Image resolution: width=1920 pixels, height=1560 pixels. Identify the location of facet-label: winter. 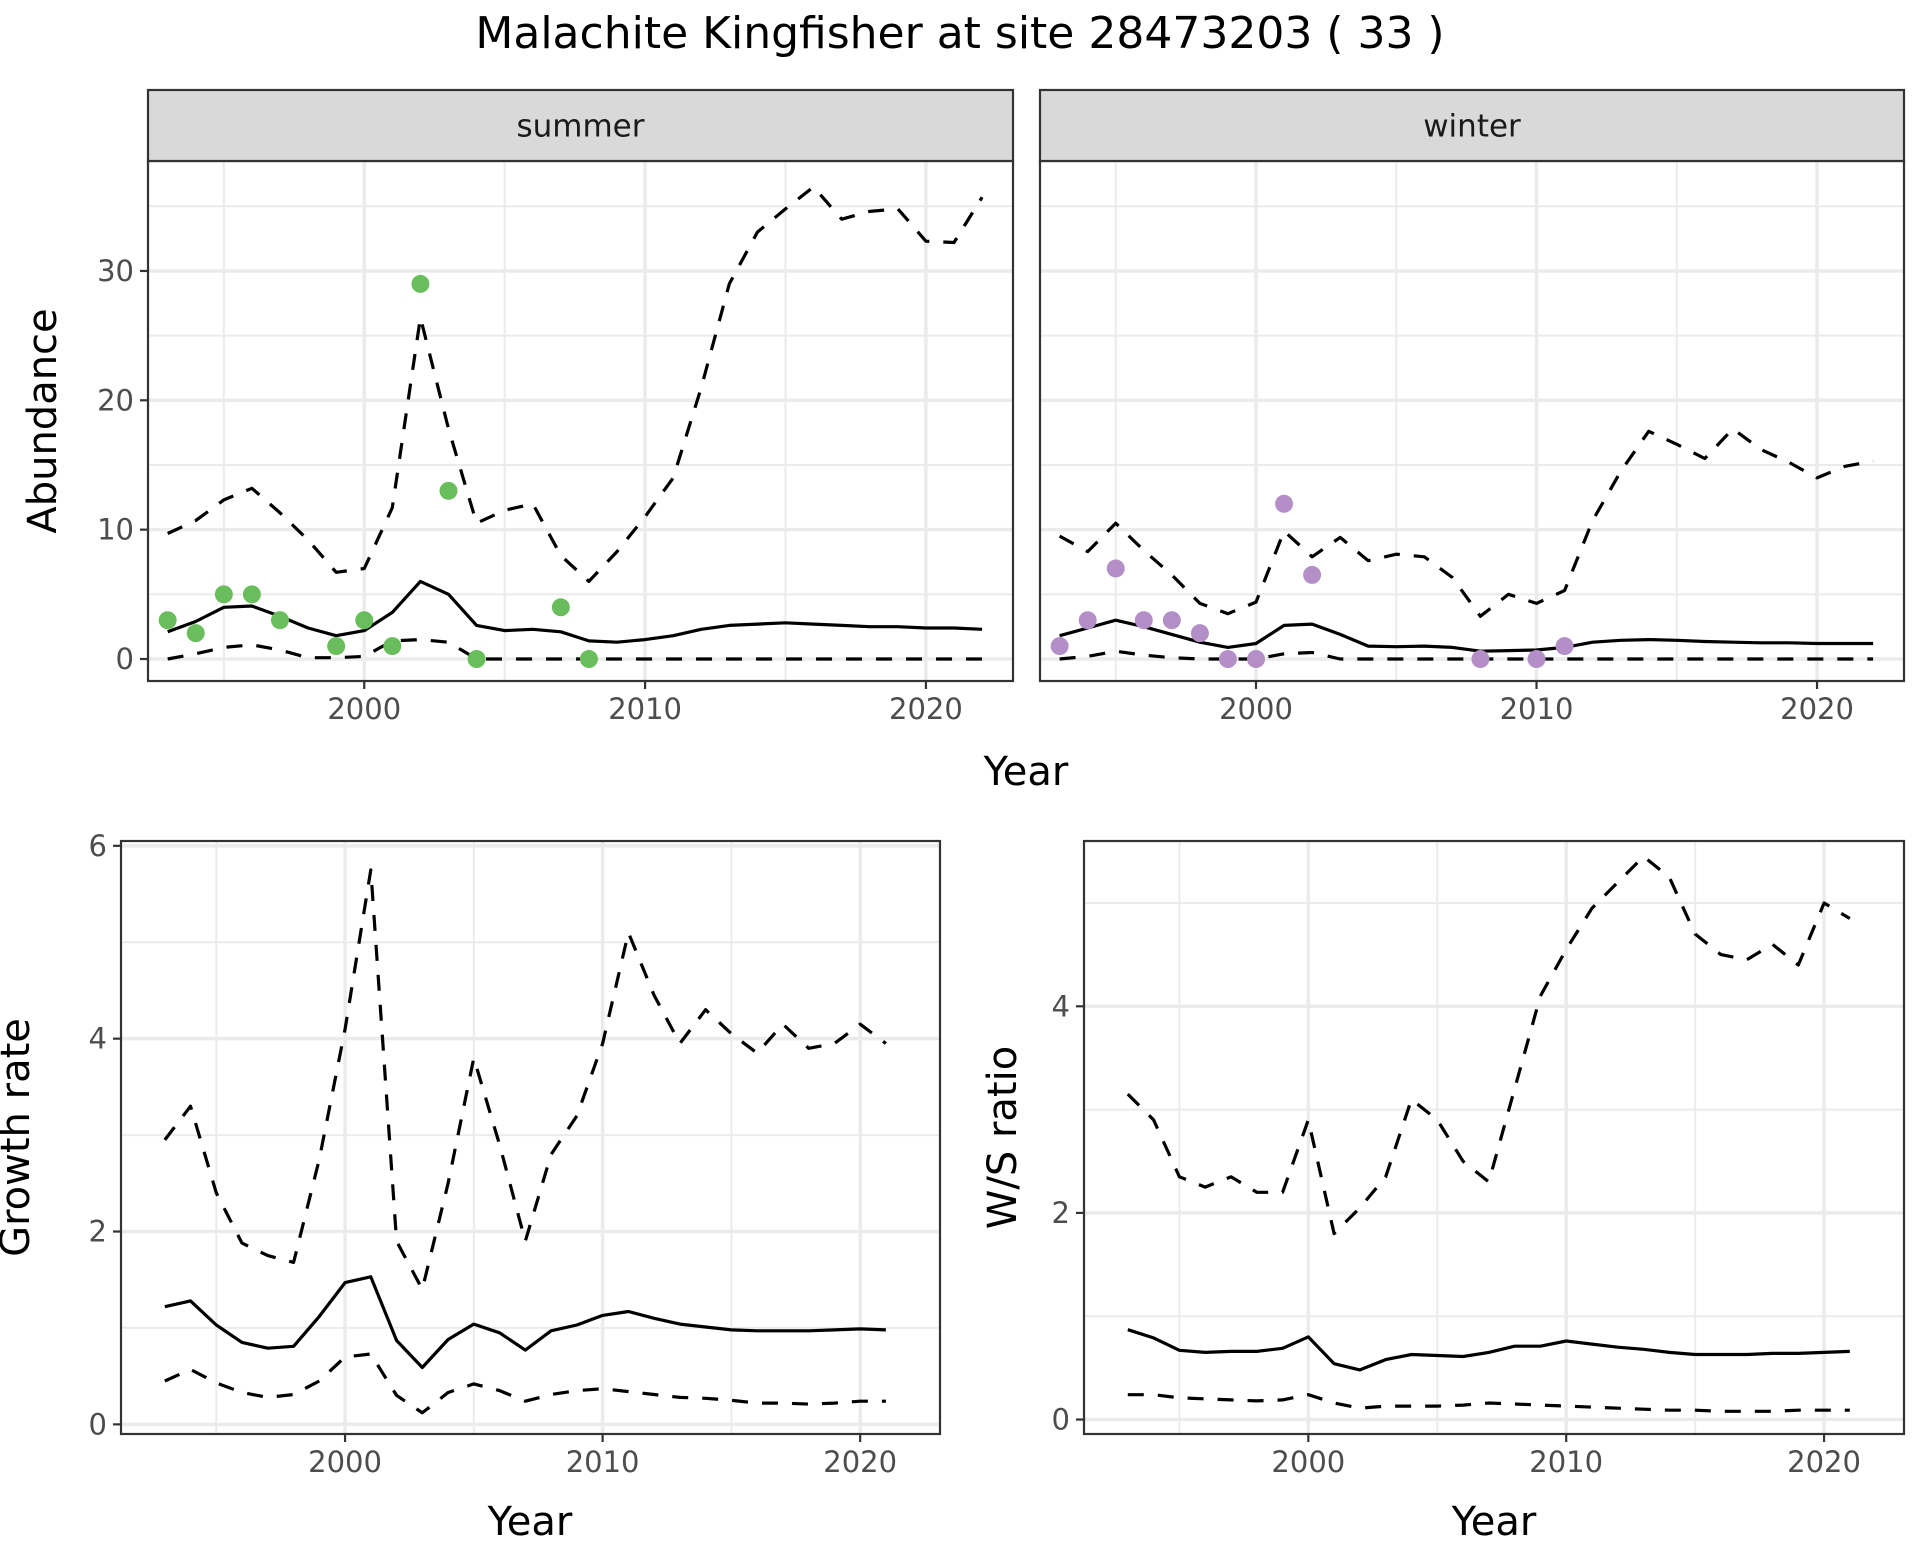
(1472, 127).